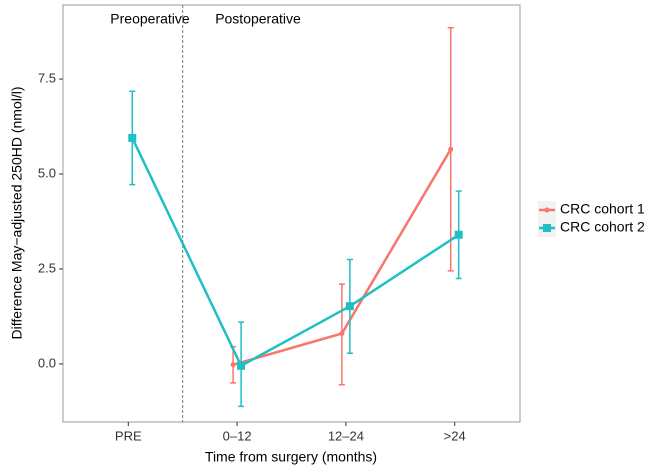 The height and width of the screenshot is (470, 660). What do you see at coordinates (602, 227) in the screenshot?
I see `legend-label: CRC cohort 2` at bounding box center [602, 227].